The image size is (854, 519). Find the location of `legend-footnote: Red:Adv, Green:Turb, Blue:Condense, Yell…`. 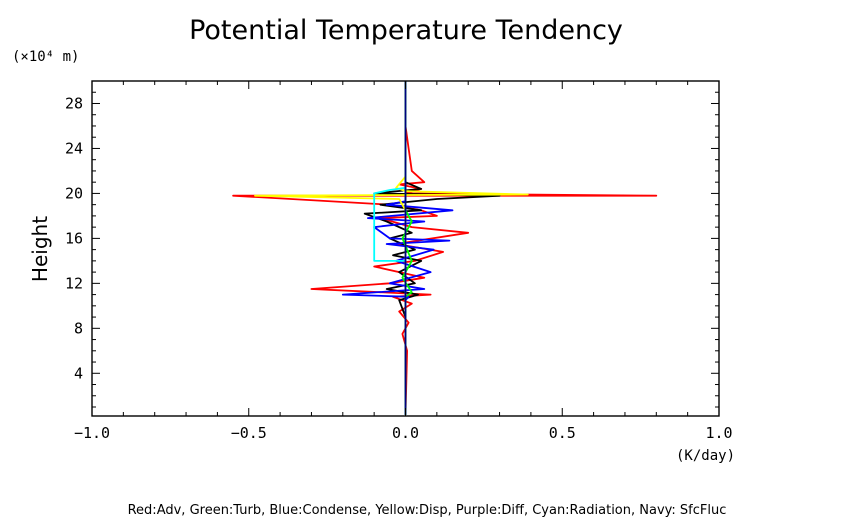

legend-footnote: Red:Adv, Green:Turb, Blue:Condense, Yell… is located at coordinates (427, 510).